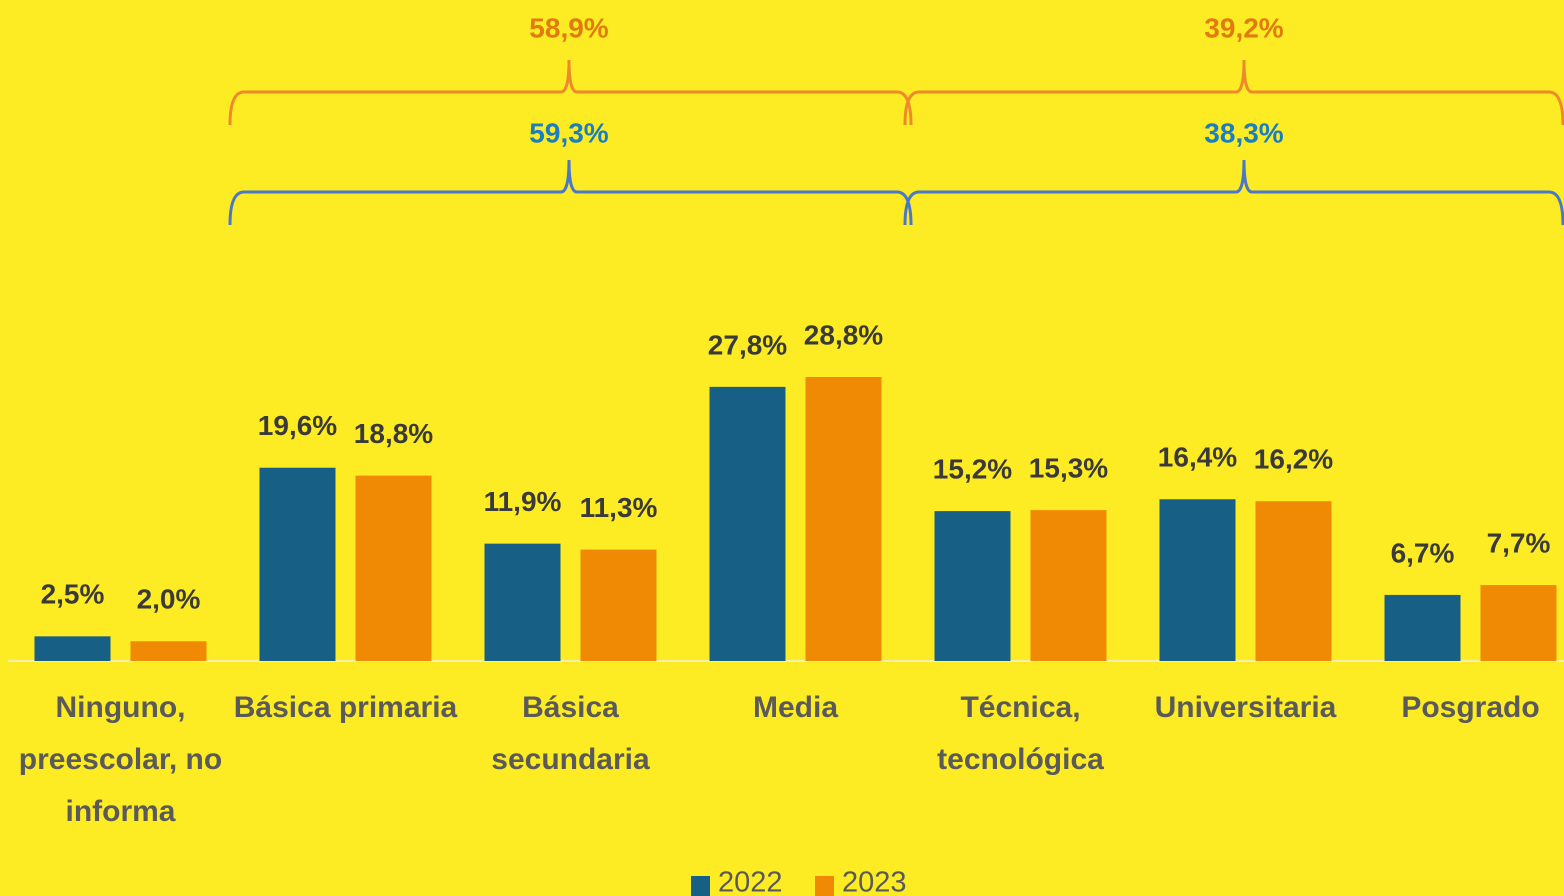  I want to click on x-tick-label: Básica primaria, so click(345, 707).